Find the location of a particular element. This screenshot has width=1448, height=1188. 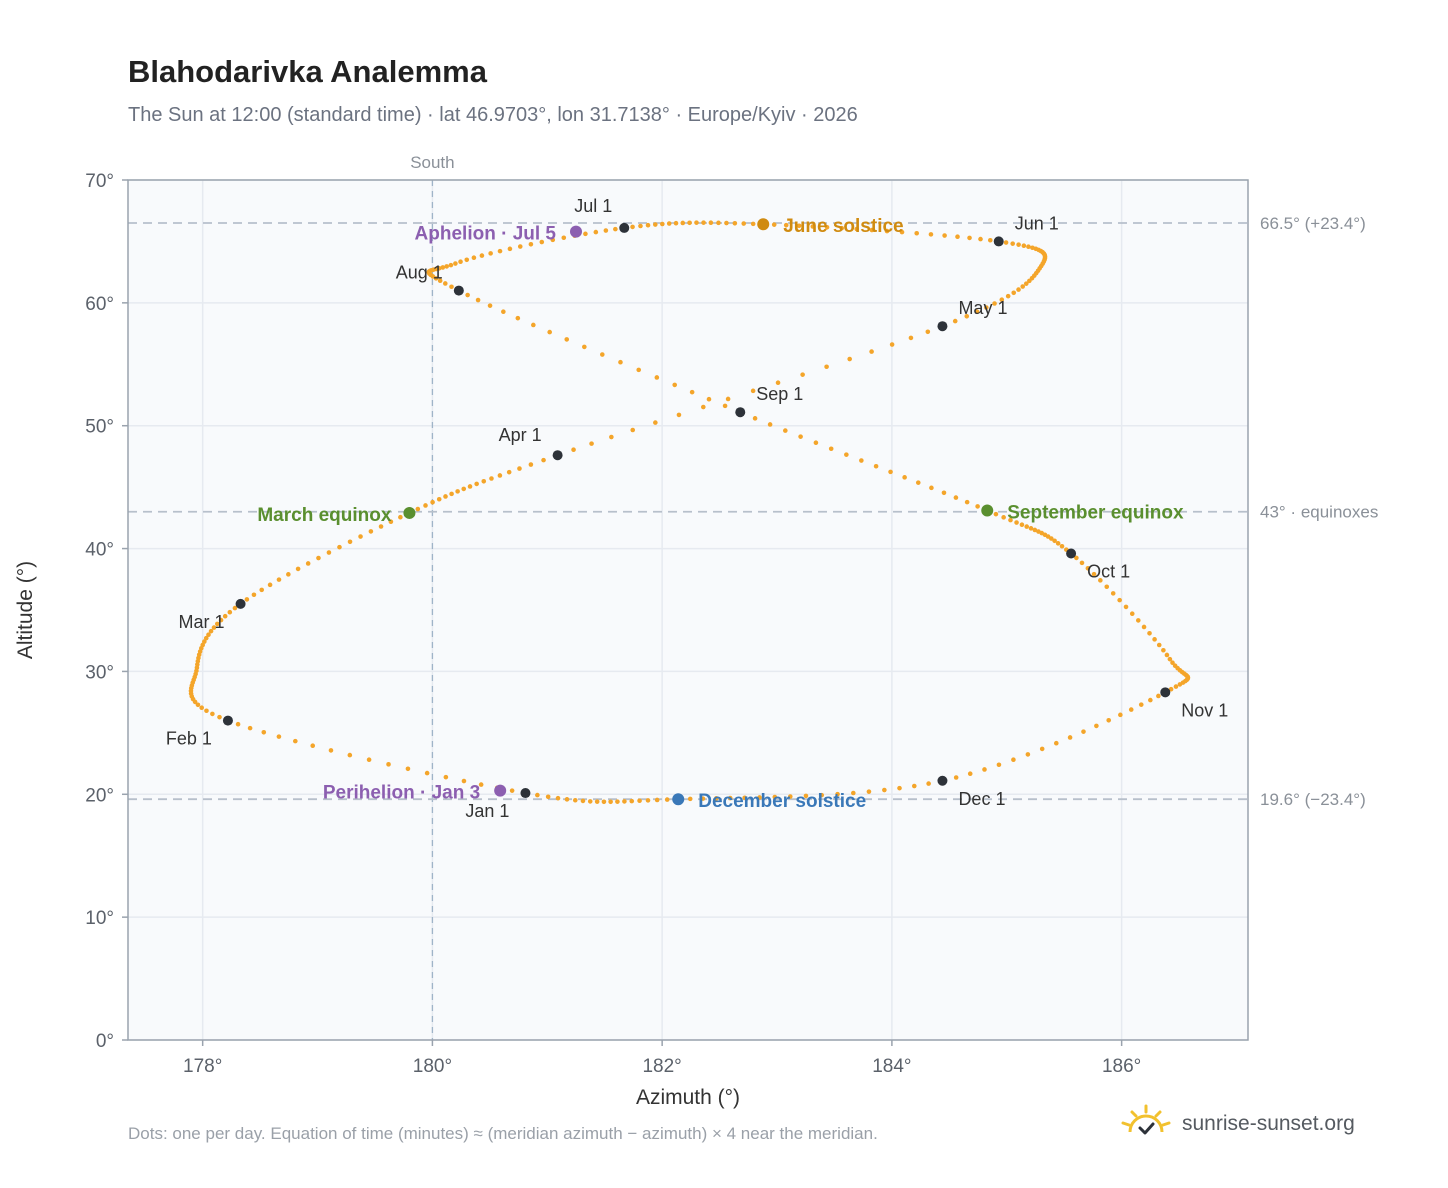

event-label: December solstice is located at coordinates (782, 801).